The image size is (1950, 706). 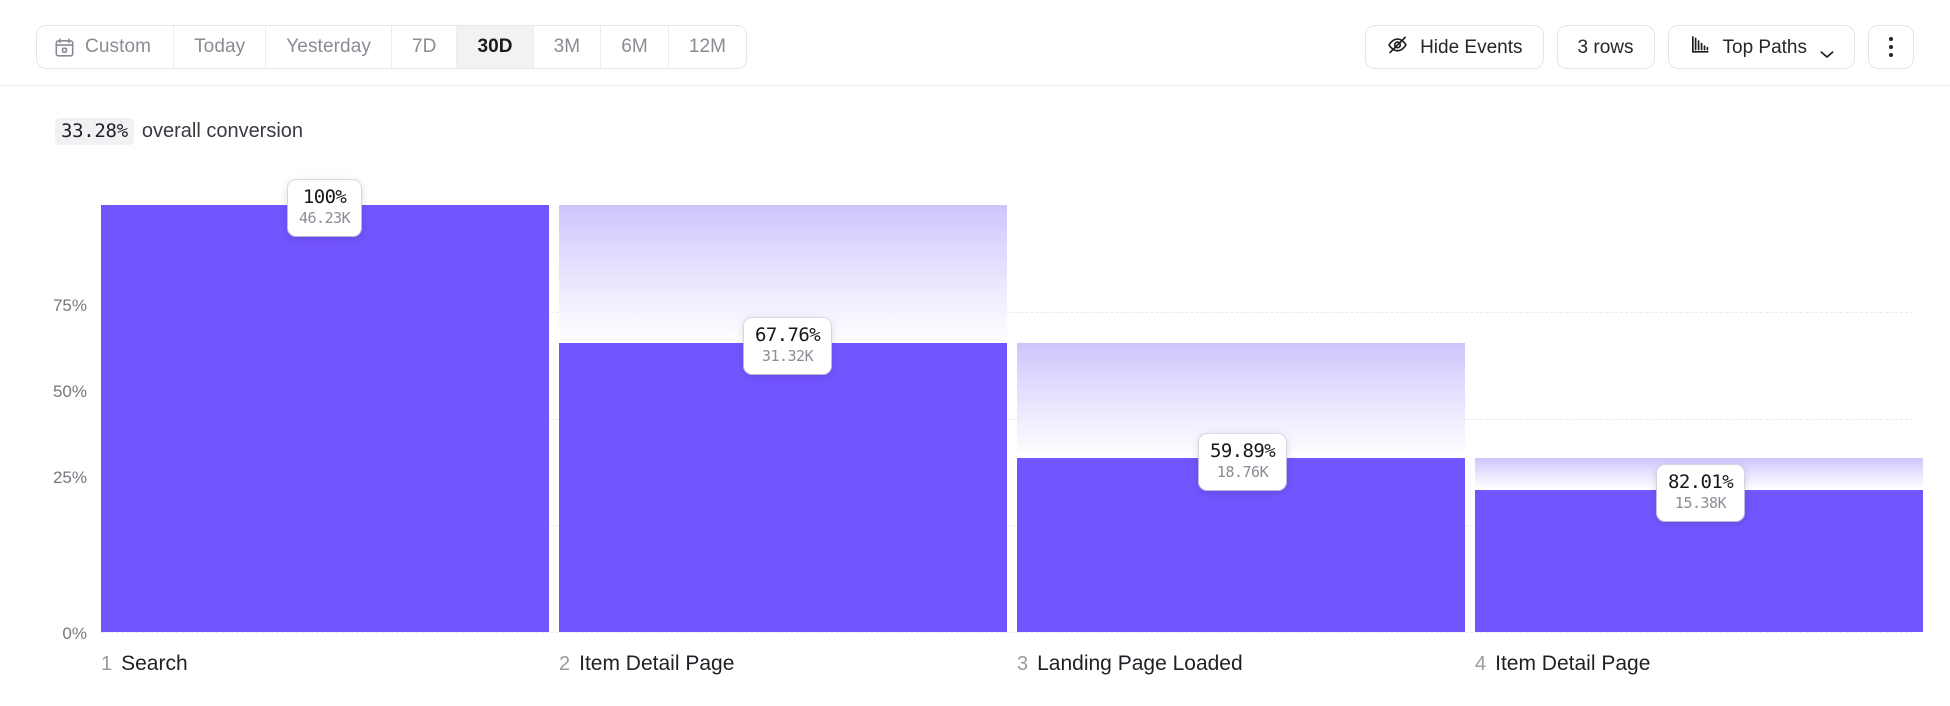 What do you see at coordinates (154, 663) in the screenshot?
I see `funnel-step-name-1: Search` at bounding box center [154, 663].